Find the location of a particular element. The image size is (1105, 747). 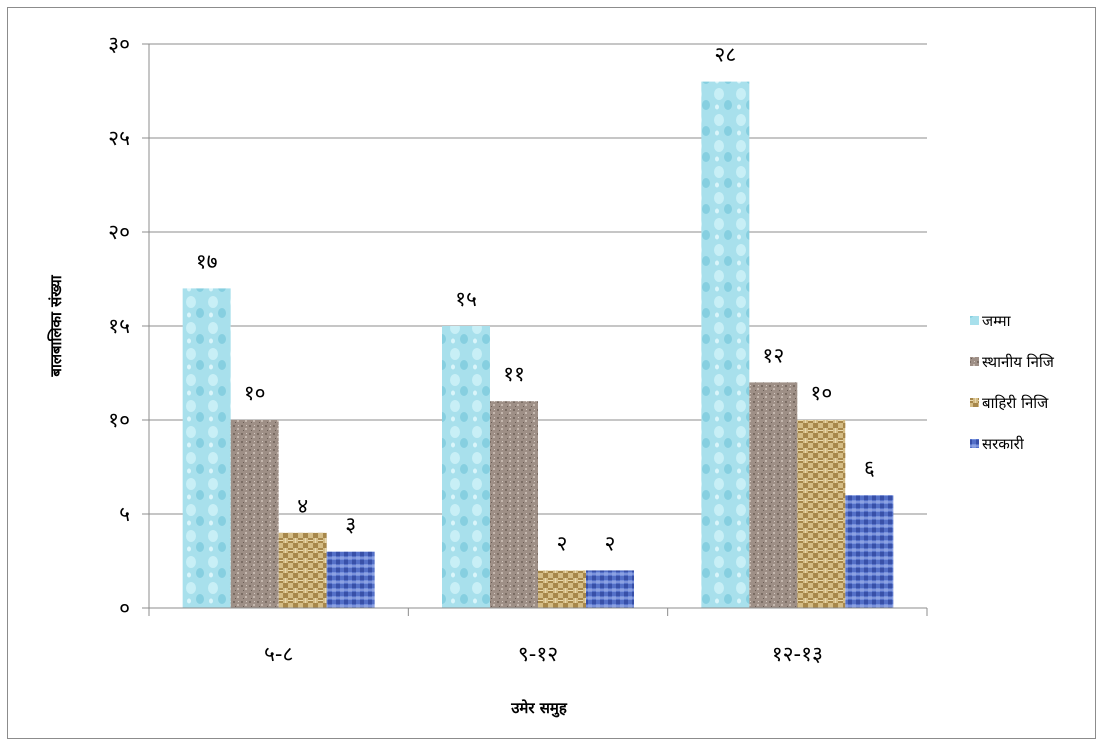

y-tick-label: ० is located at coordinates (124, 608).